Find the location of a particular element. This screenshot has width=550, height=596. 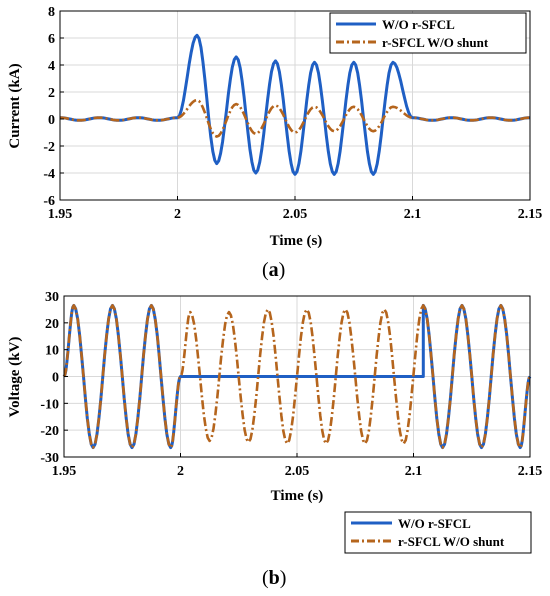

current-ytick-label: -4 is located at coordinates (49, 174).